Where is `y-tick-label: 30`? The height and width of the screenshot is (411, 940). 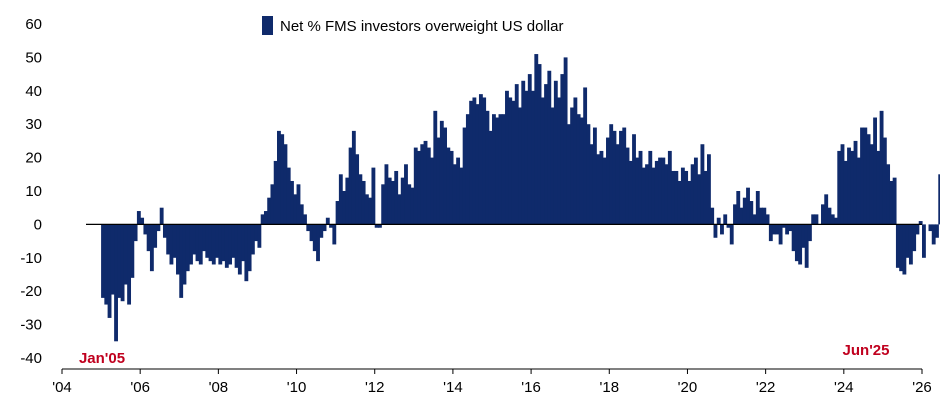 y-tick-label: 30 is located at coordinates (33, 124).